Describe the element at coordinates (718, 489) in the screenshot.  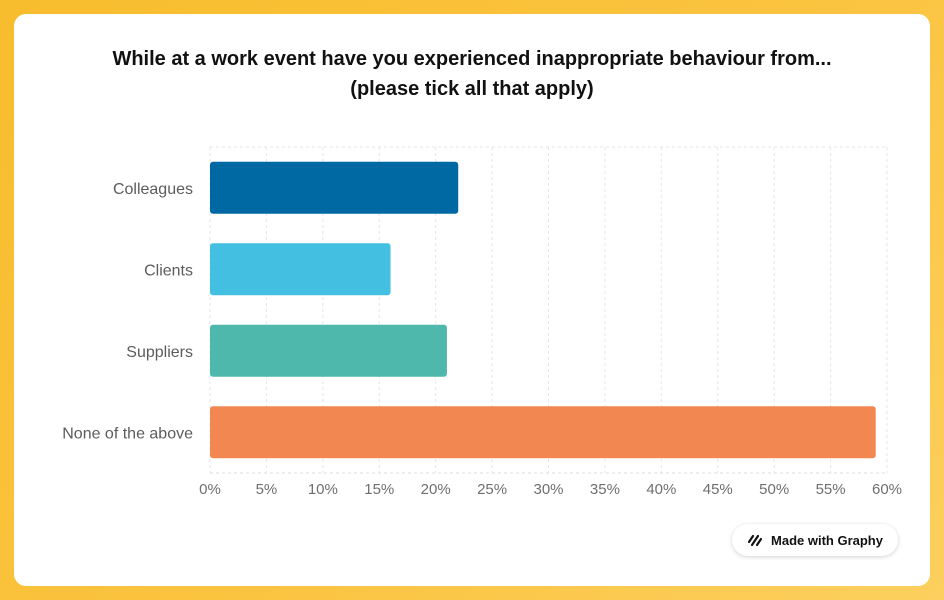
I see `x-tick-label: 45%` at that location.